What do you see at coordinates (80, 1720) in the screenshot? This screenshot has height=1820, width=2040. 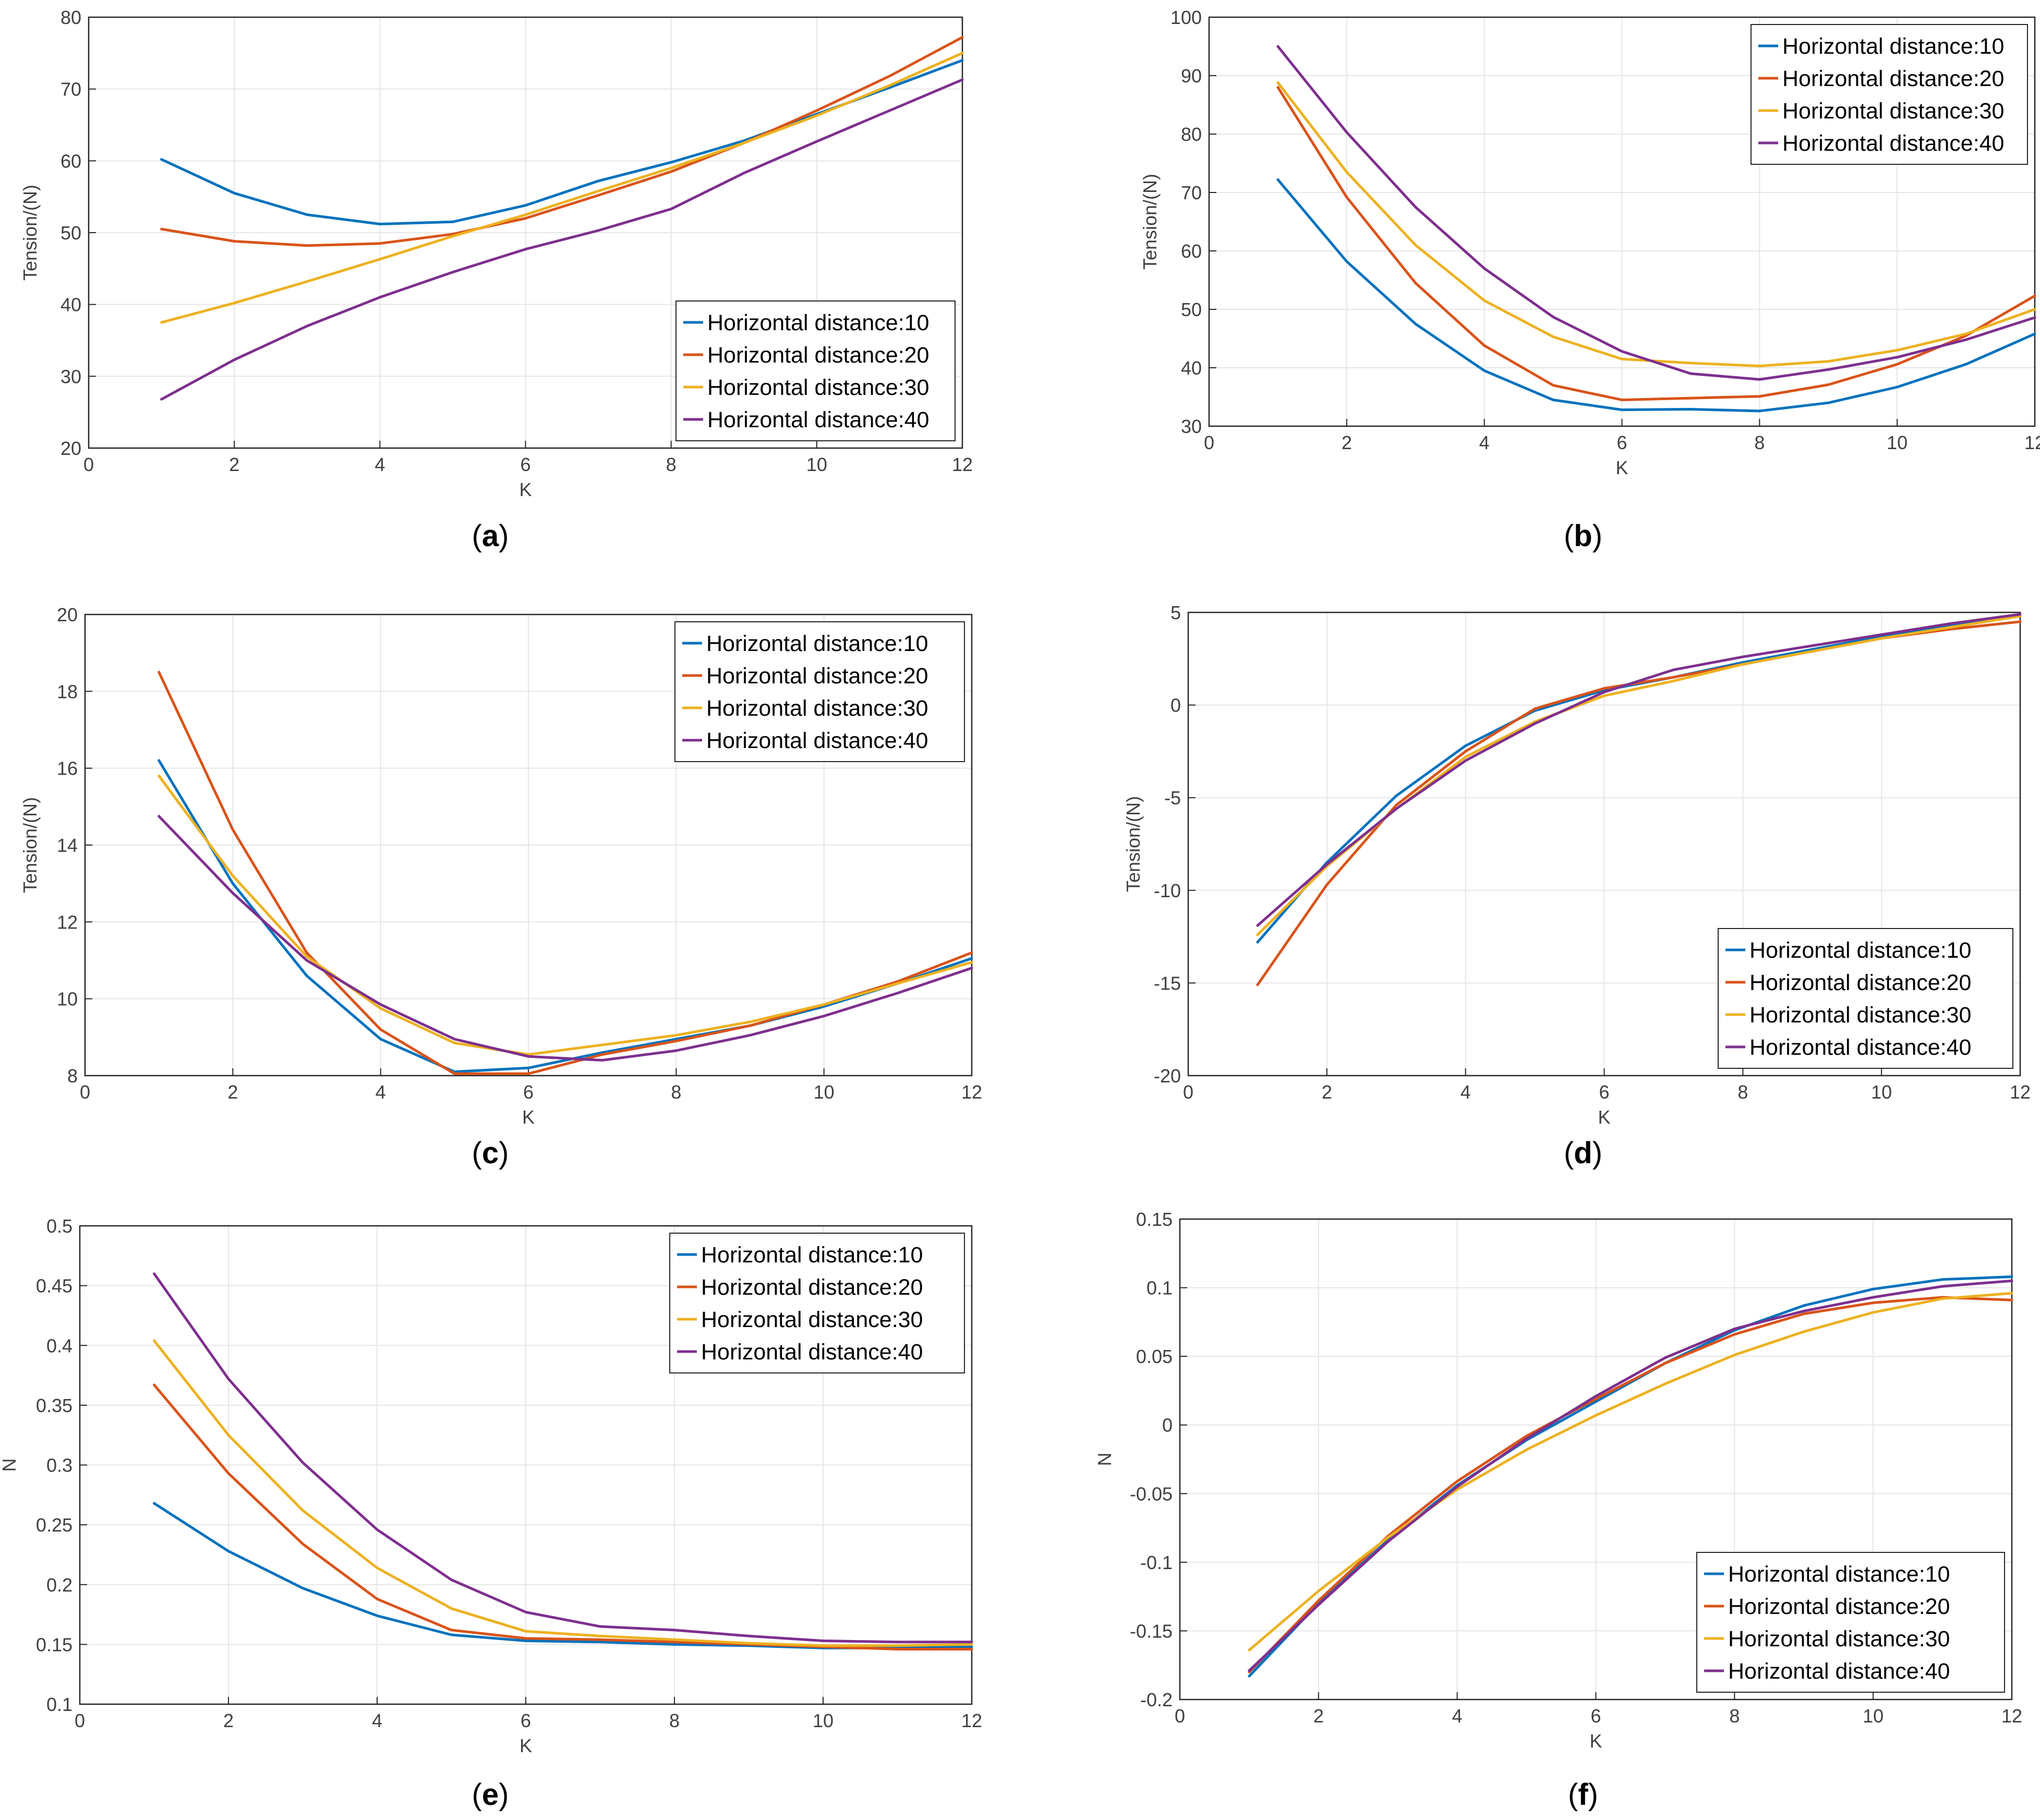 I see `panel-e-x-tick-label: 0` at bounding box center [80, 1720].